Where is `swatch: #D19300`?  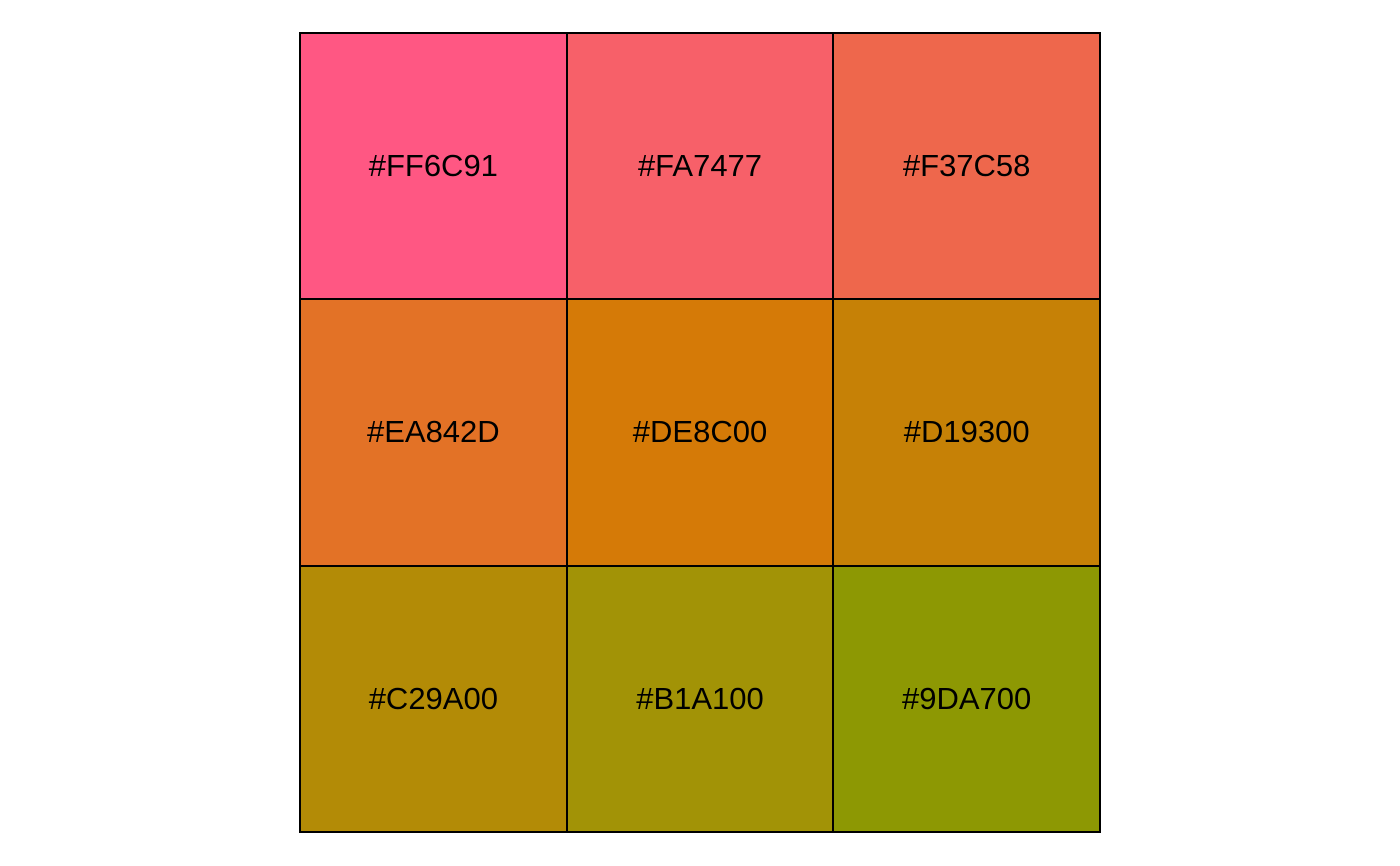 swatch: #D19300 is located at coordinates (966, 432).